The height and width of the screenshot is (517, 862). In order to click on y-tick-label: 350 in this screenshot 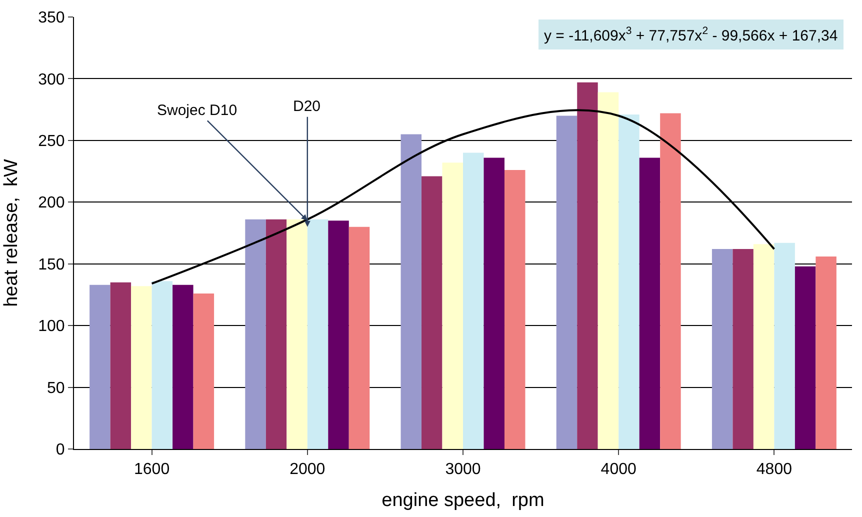, I will do `click(51, 18)`.